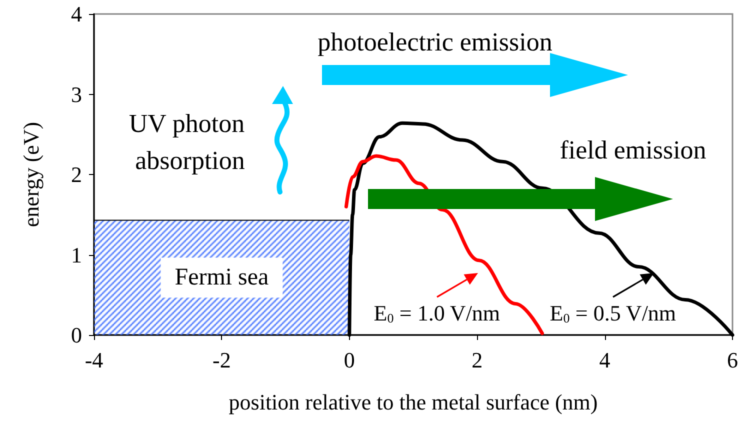 This screenshot has width=741, height=434. I want to click on annotation: field emission, so click(633, 150).